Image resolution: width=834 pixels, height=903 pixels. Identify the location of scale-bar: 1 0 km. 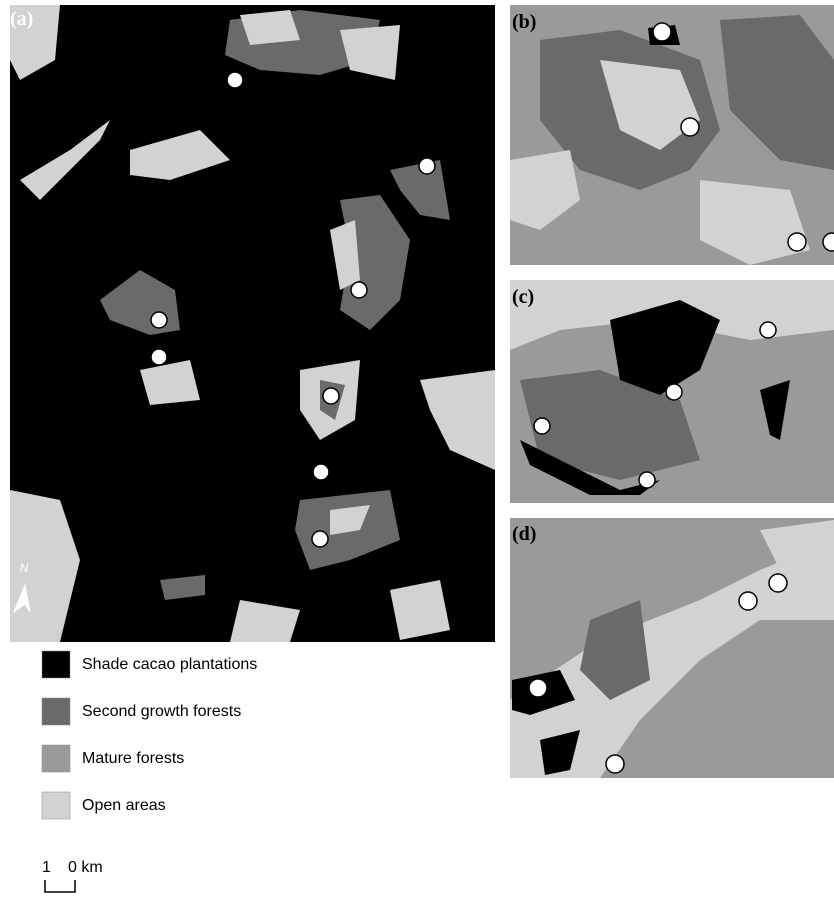
(72, 876).